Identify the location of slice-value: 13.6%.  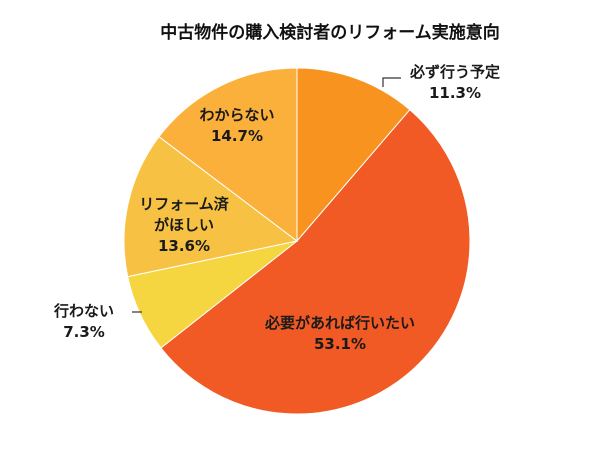
(184, 246).